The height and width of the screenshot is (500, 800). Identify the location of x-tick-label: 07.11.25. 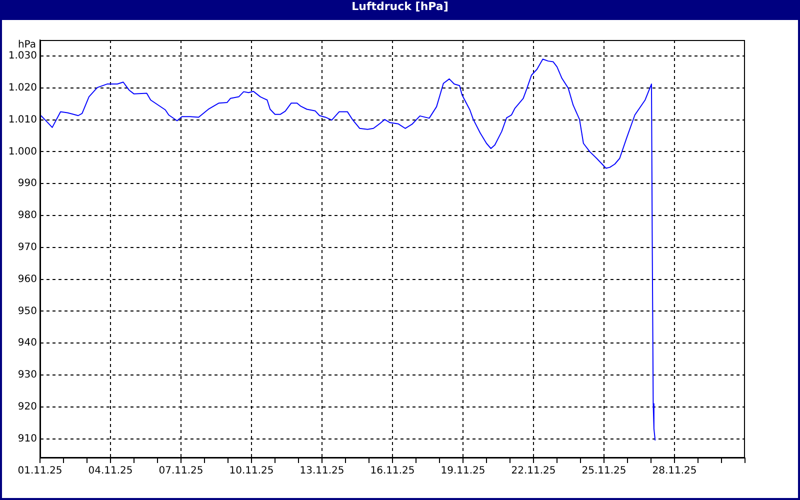
(181, 471).